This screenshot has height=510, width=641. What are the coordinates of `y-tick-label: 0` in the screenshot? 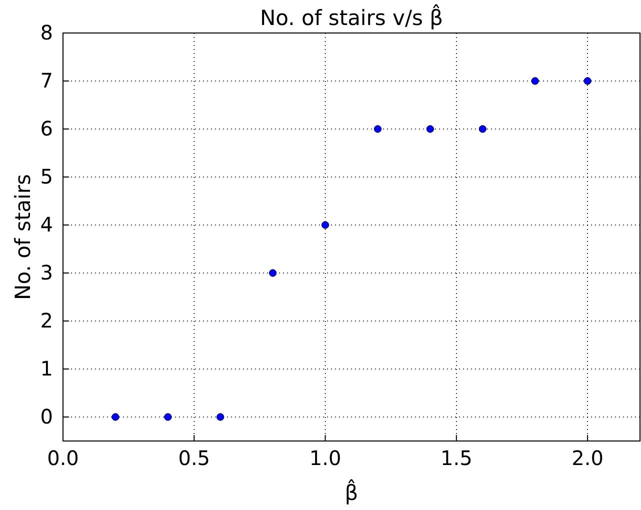 It's located at (46, 416).